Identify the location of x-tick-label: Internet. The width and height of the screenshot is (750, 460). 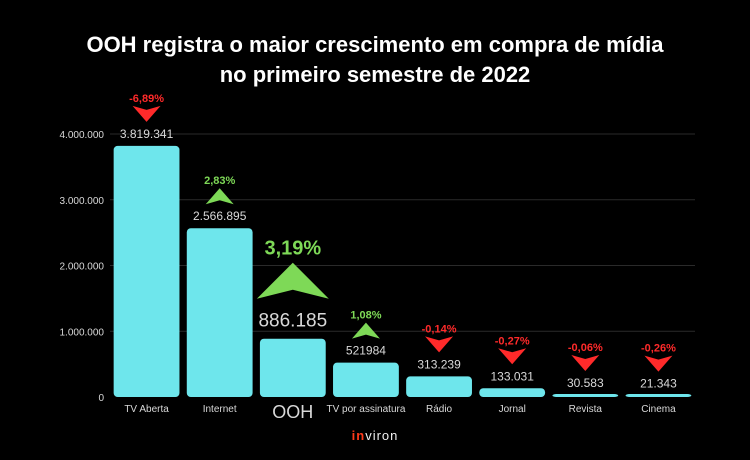
(220, 409).